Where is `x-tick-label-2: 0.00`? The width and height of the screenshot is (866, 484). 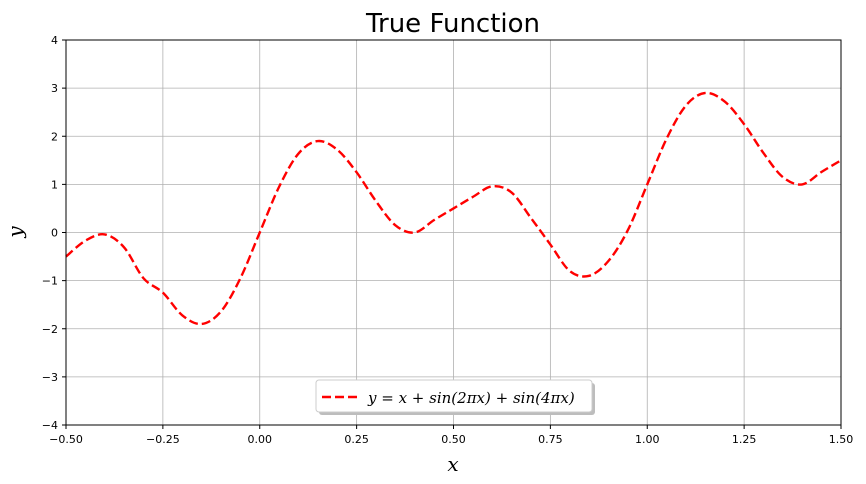 x-tick-label-2: 0.00 is located at coordinates (260, 439).